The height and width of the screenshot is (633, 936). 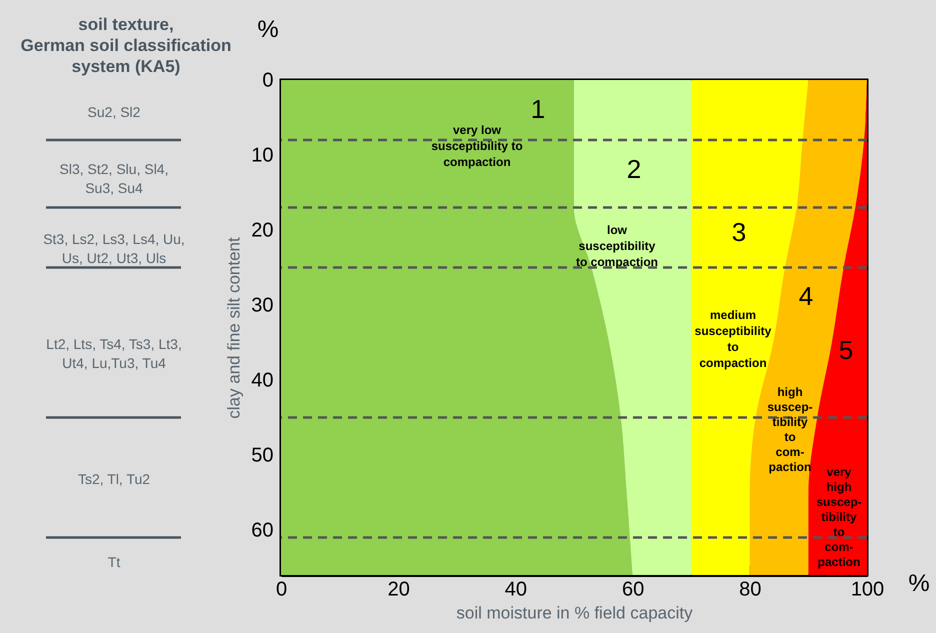 I want to click on y-tick-label: 40, so click(x=262, y=381).